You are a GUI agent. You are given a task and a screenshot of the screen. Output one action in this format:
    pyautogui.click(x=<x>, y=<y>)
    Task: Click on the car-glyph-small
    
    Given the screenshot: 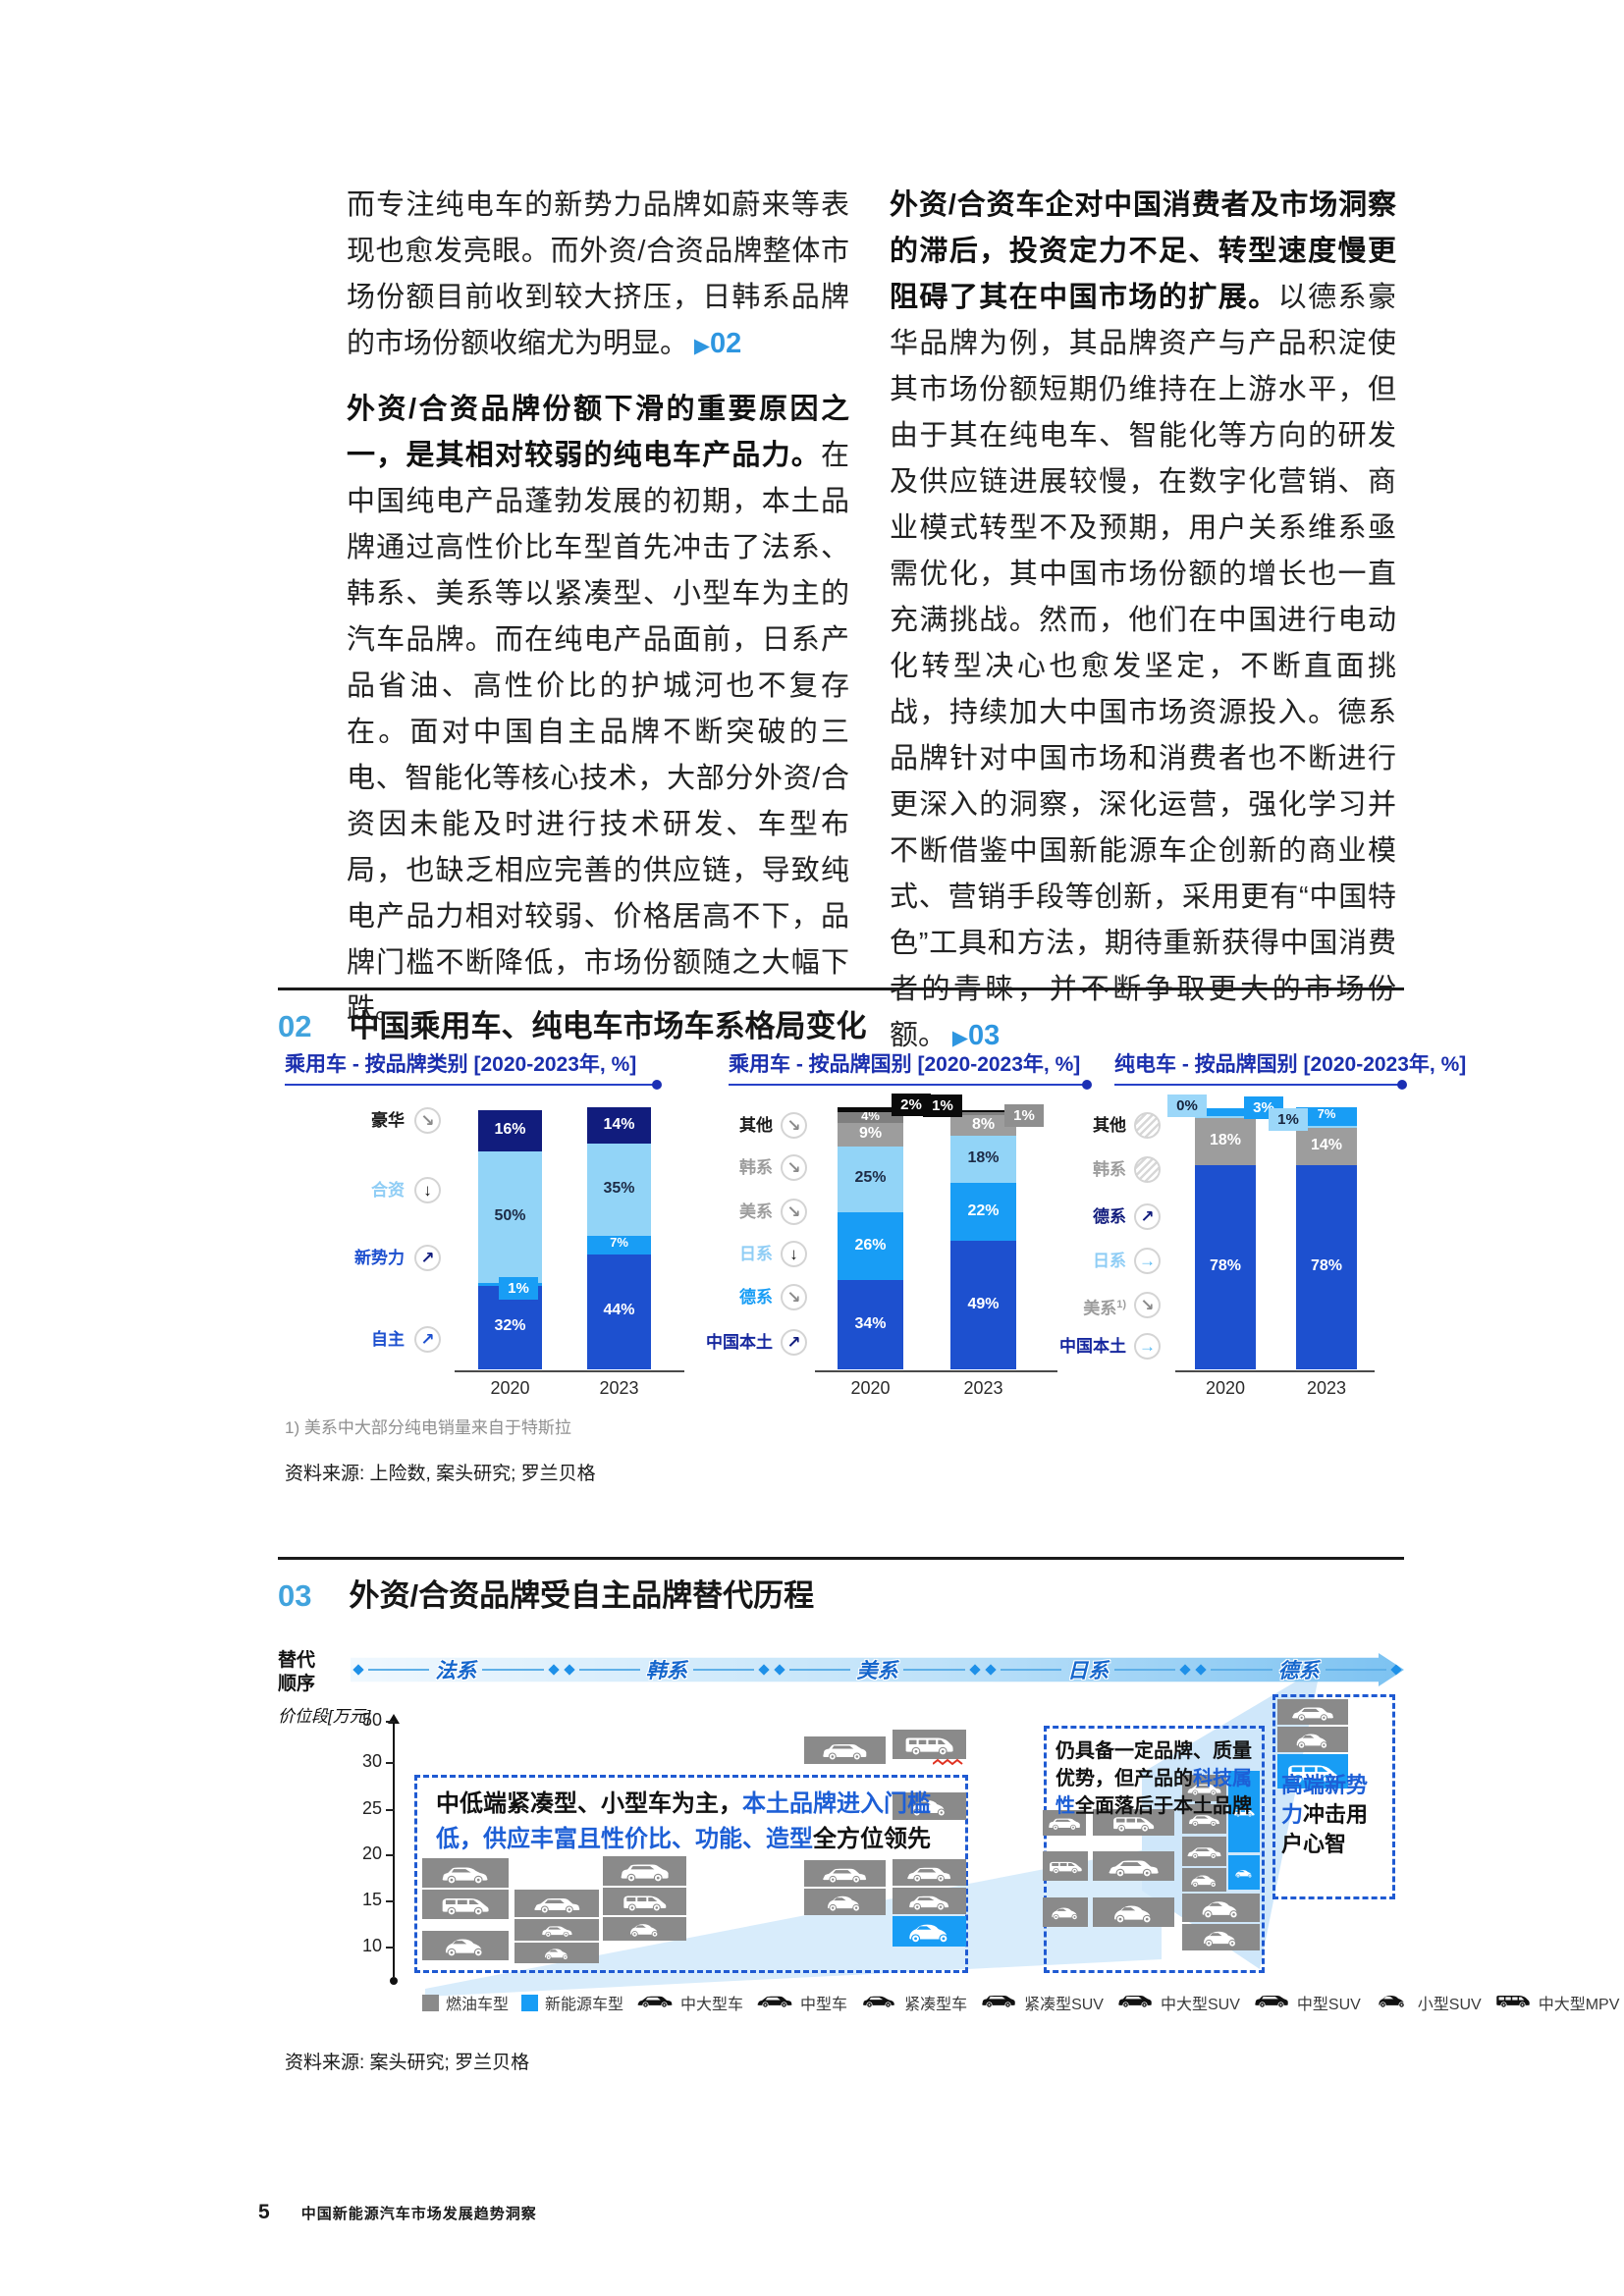 What is the action you would take?
    pyautogui.click(x=1392, y=2002)
    